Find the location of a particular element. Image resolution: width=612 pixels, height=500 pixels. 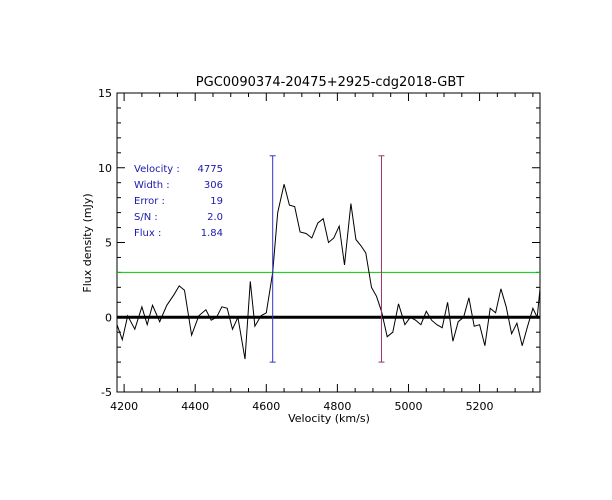

x-tick-label: 5200 is located at coordinates (480, 406).